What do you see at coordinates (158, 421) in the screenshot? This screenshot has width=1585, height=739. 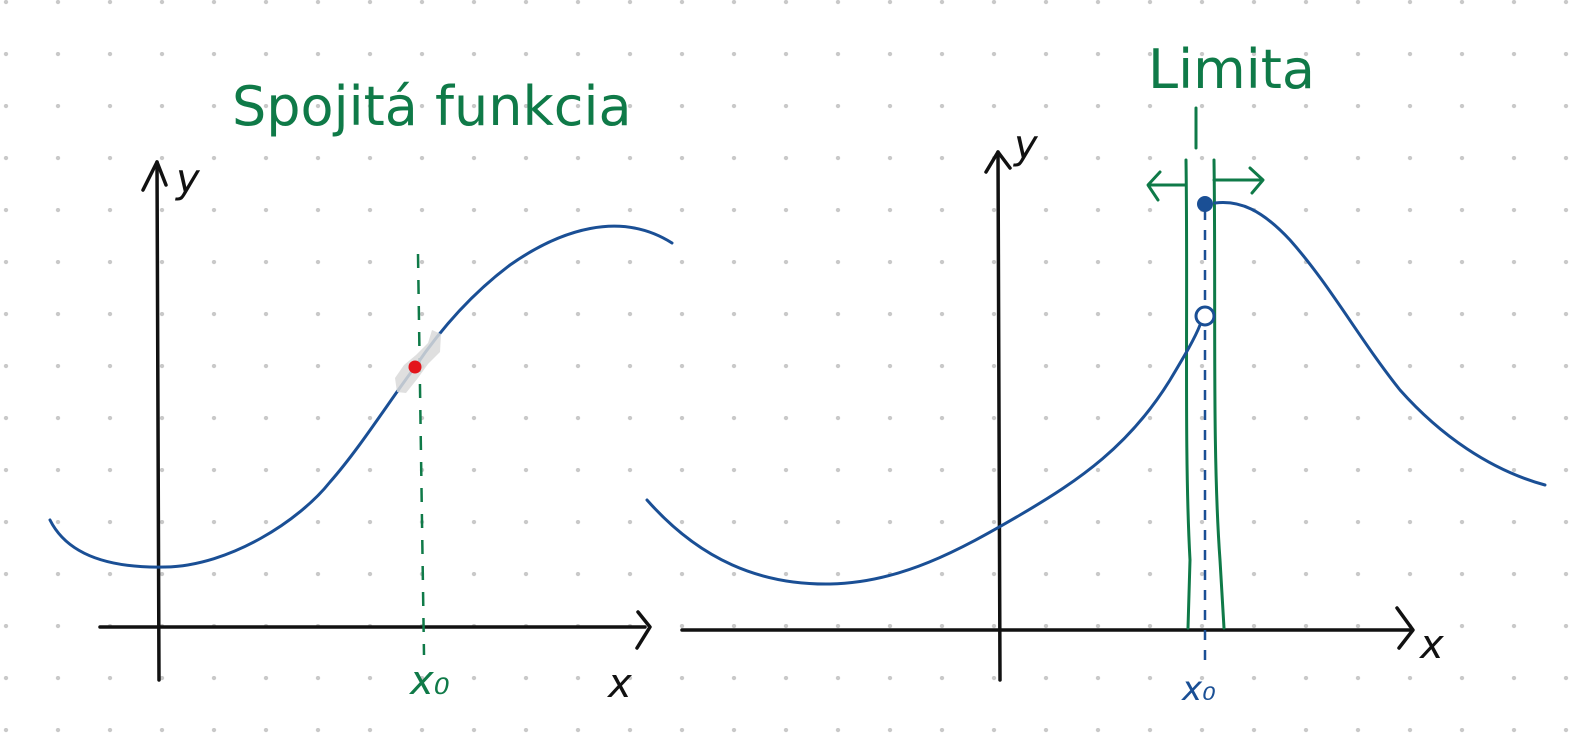 I see `left-y-axis` at bounding box center [158, 421].